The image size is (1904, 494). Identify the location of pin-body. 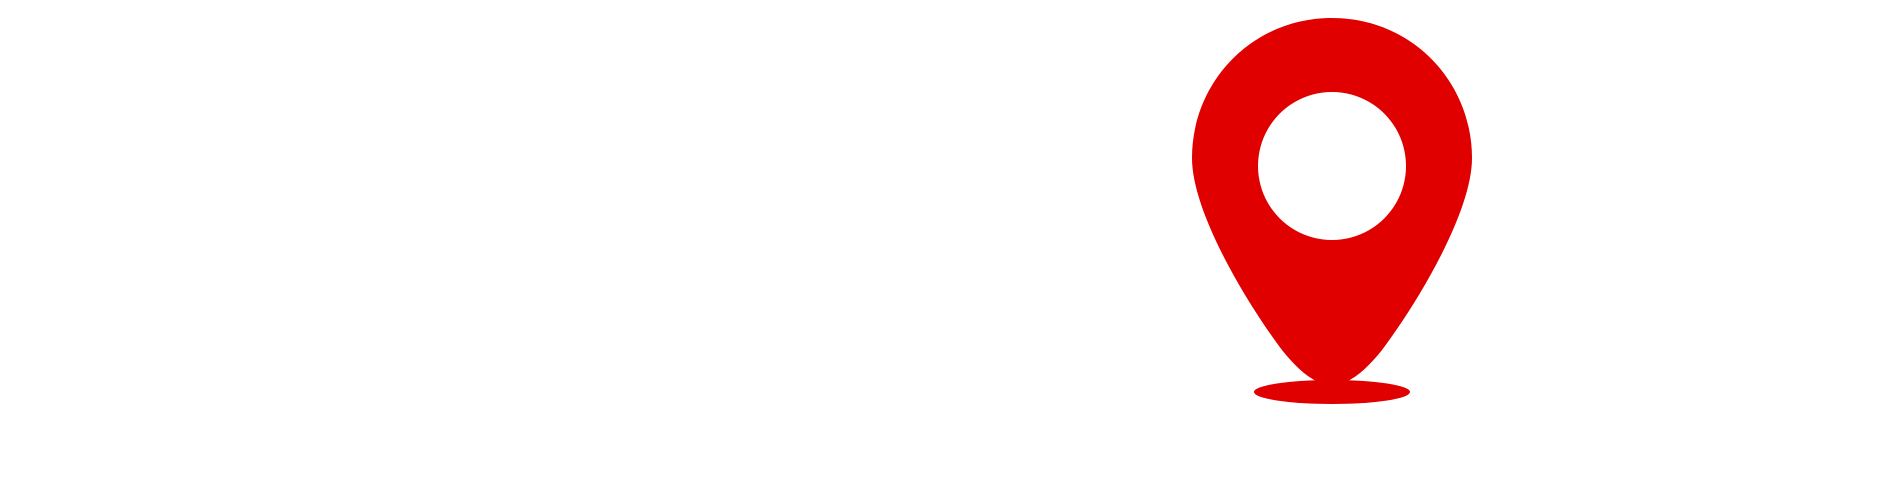
(1332, 202).